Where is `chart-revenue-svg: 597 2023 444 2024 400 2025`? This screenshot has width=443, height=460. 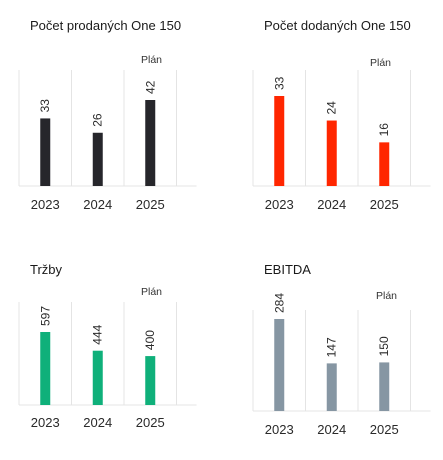
chart-revenue-svg: 597 2023 444 2024 400 2025 is located at coordinates (107, 366).